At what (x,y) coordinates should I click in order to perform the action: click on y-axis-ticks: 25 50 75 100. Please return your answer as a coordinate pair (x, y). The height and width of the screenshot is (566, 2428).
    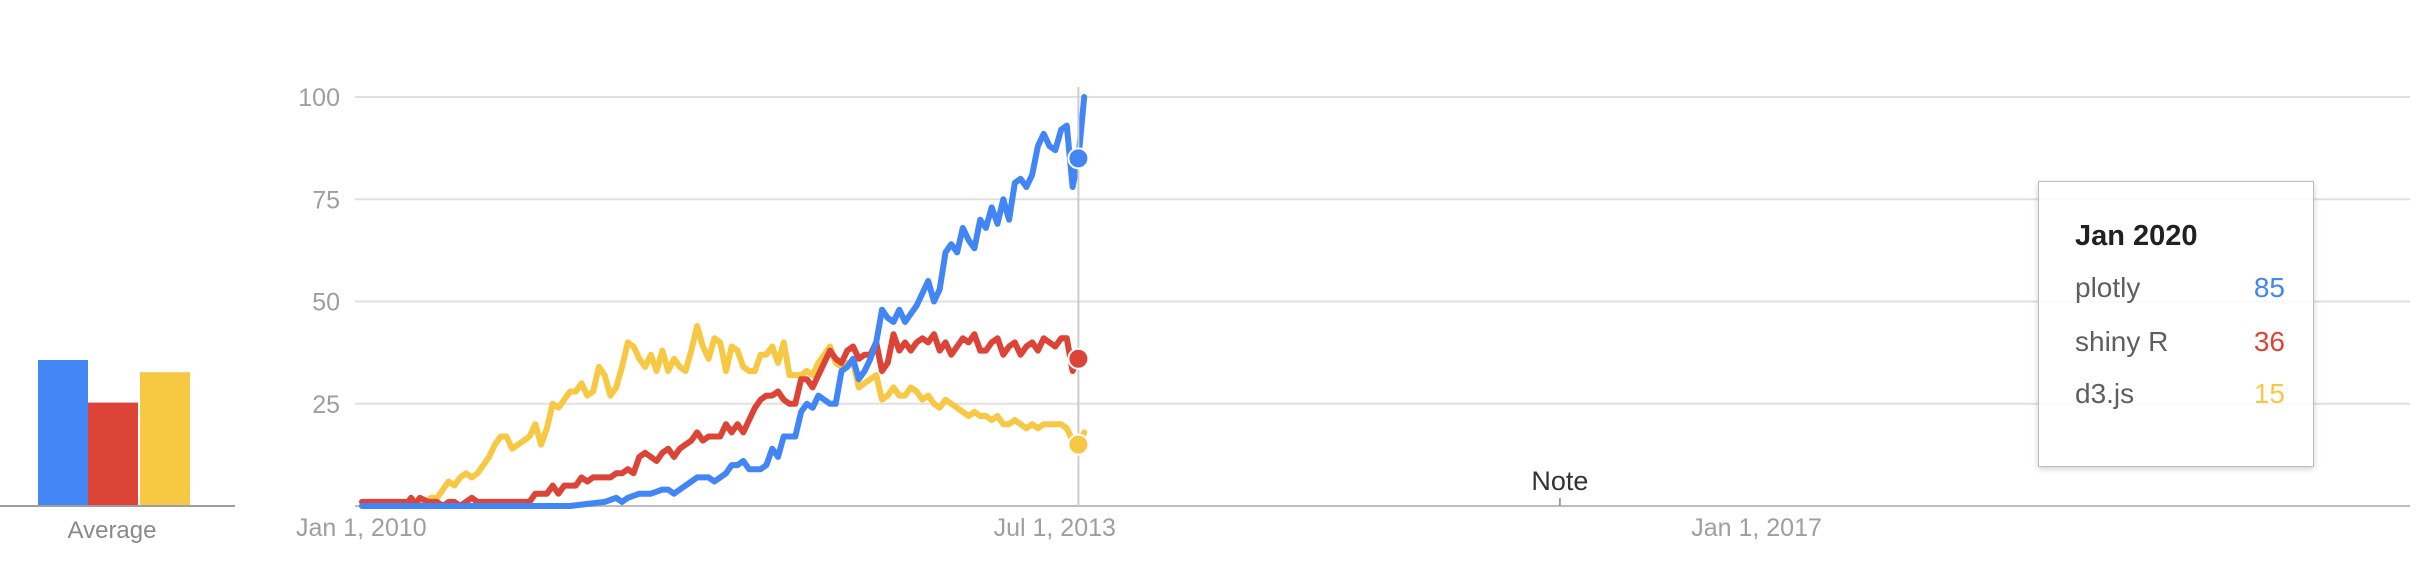
    Looking at the image, I should click on (319, 251).